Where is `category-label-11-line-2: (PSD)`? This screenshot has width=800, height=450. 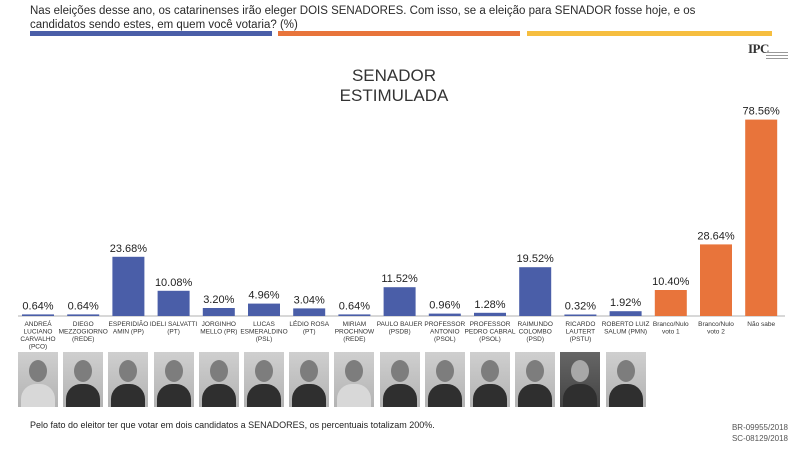
category-label-11-line-2: (PSD) is located at coordinates (535, 339).